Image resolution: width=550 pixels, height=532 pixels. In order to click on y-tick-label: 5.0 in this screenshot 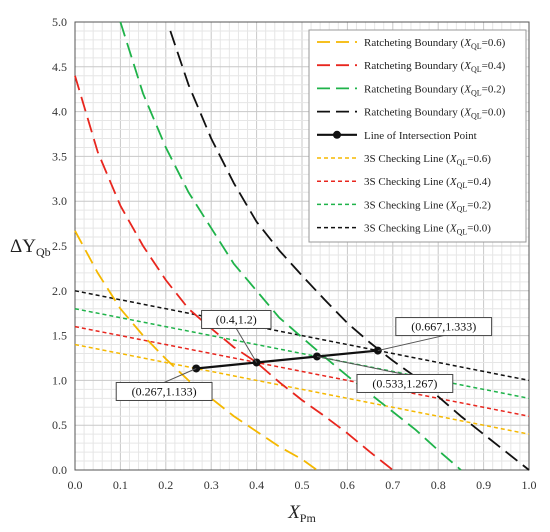, I will do `click(59, 22)`.